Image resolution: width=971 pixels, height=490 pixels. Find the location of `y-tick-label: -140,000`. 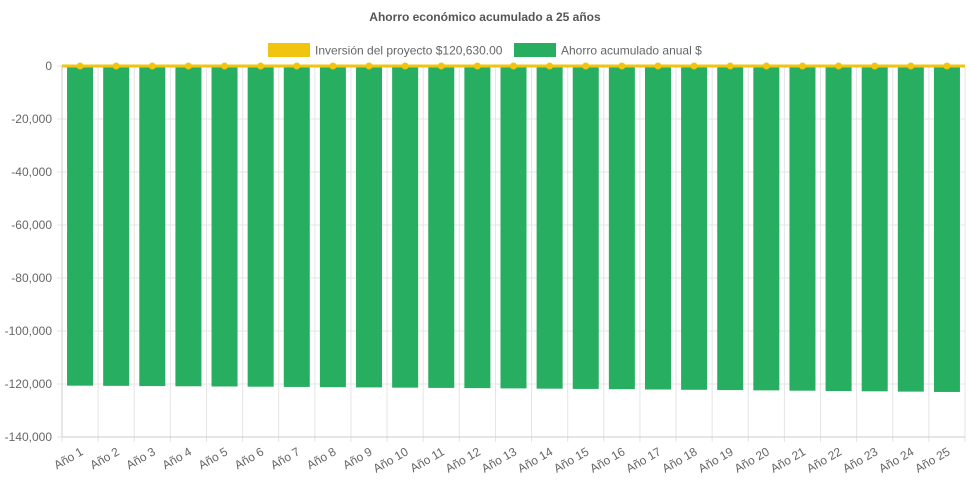

y-tick-label: -140,000 is located at coordinates (29, 437).